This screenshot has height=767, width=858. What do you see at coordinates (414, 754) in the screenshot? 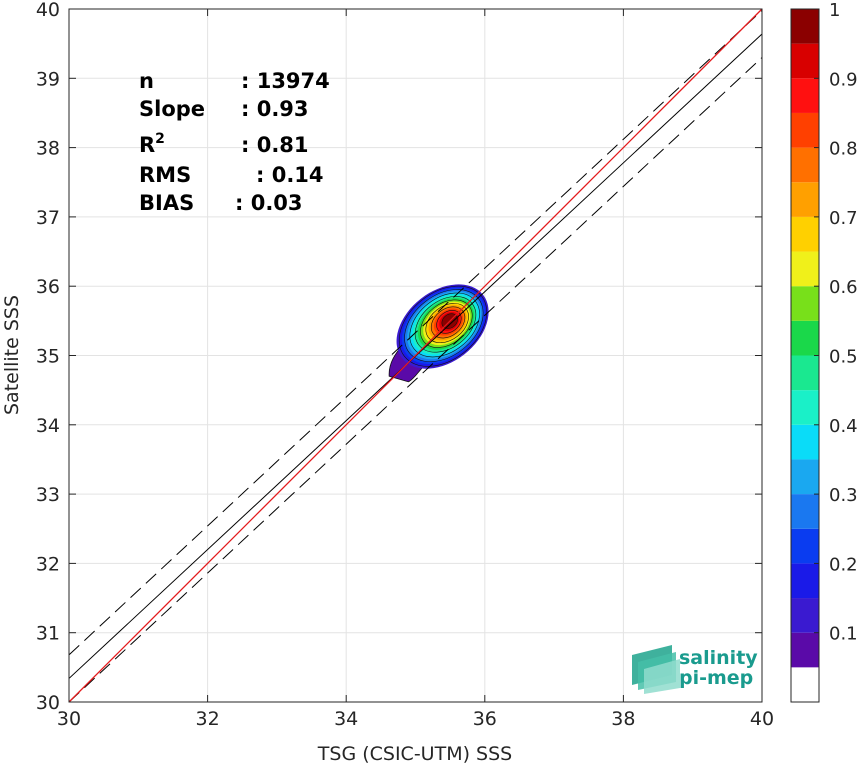
I see `x-axis-label: TSG (CSIC-UTM) SSS` at bounding box center [414, 754].